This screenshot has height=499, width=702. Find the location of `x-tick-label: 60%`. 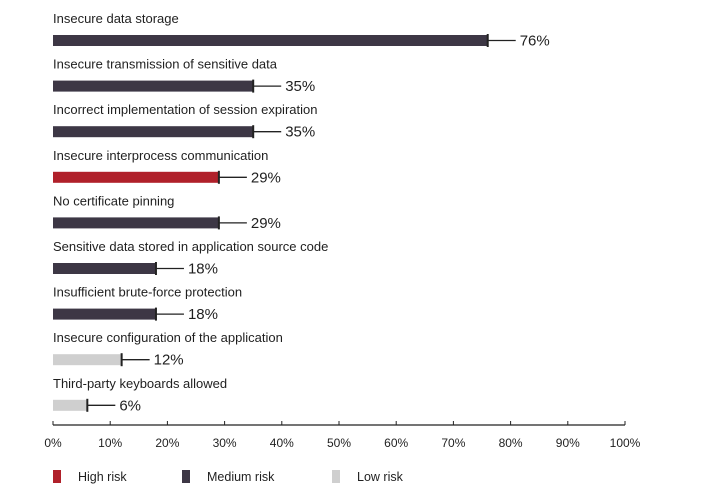

x-tick-label: 60% is located at coordinates (396, 443).